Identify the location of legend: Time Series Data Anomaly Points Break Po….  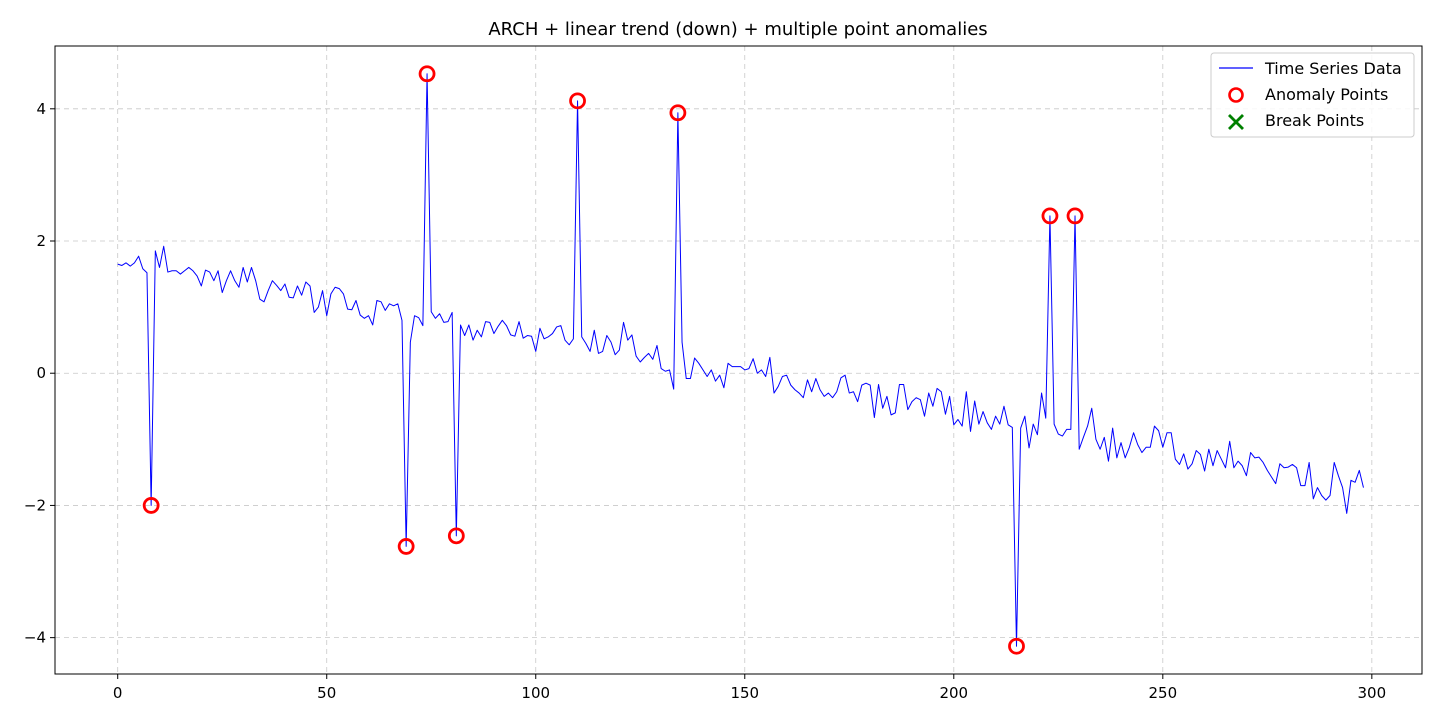
(1312, 95).